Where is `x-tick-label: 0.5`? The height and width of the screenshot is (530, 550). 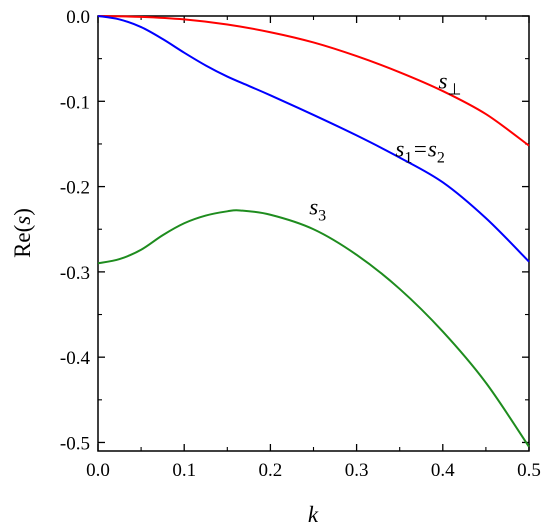 x-tick-label: 0.5 is located at coordinates (529, 470).